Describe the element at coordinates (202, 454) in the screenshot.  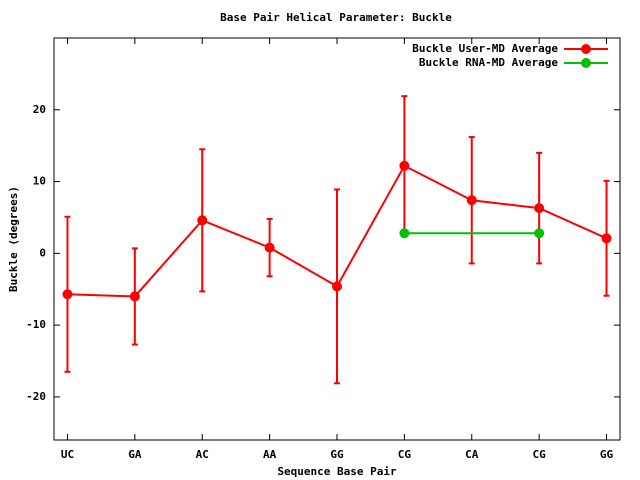
I see `x-tick-label: AC` at that location.